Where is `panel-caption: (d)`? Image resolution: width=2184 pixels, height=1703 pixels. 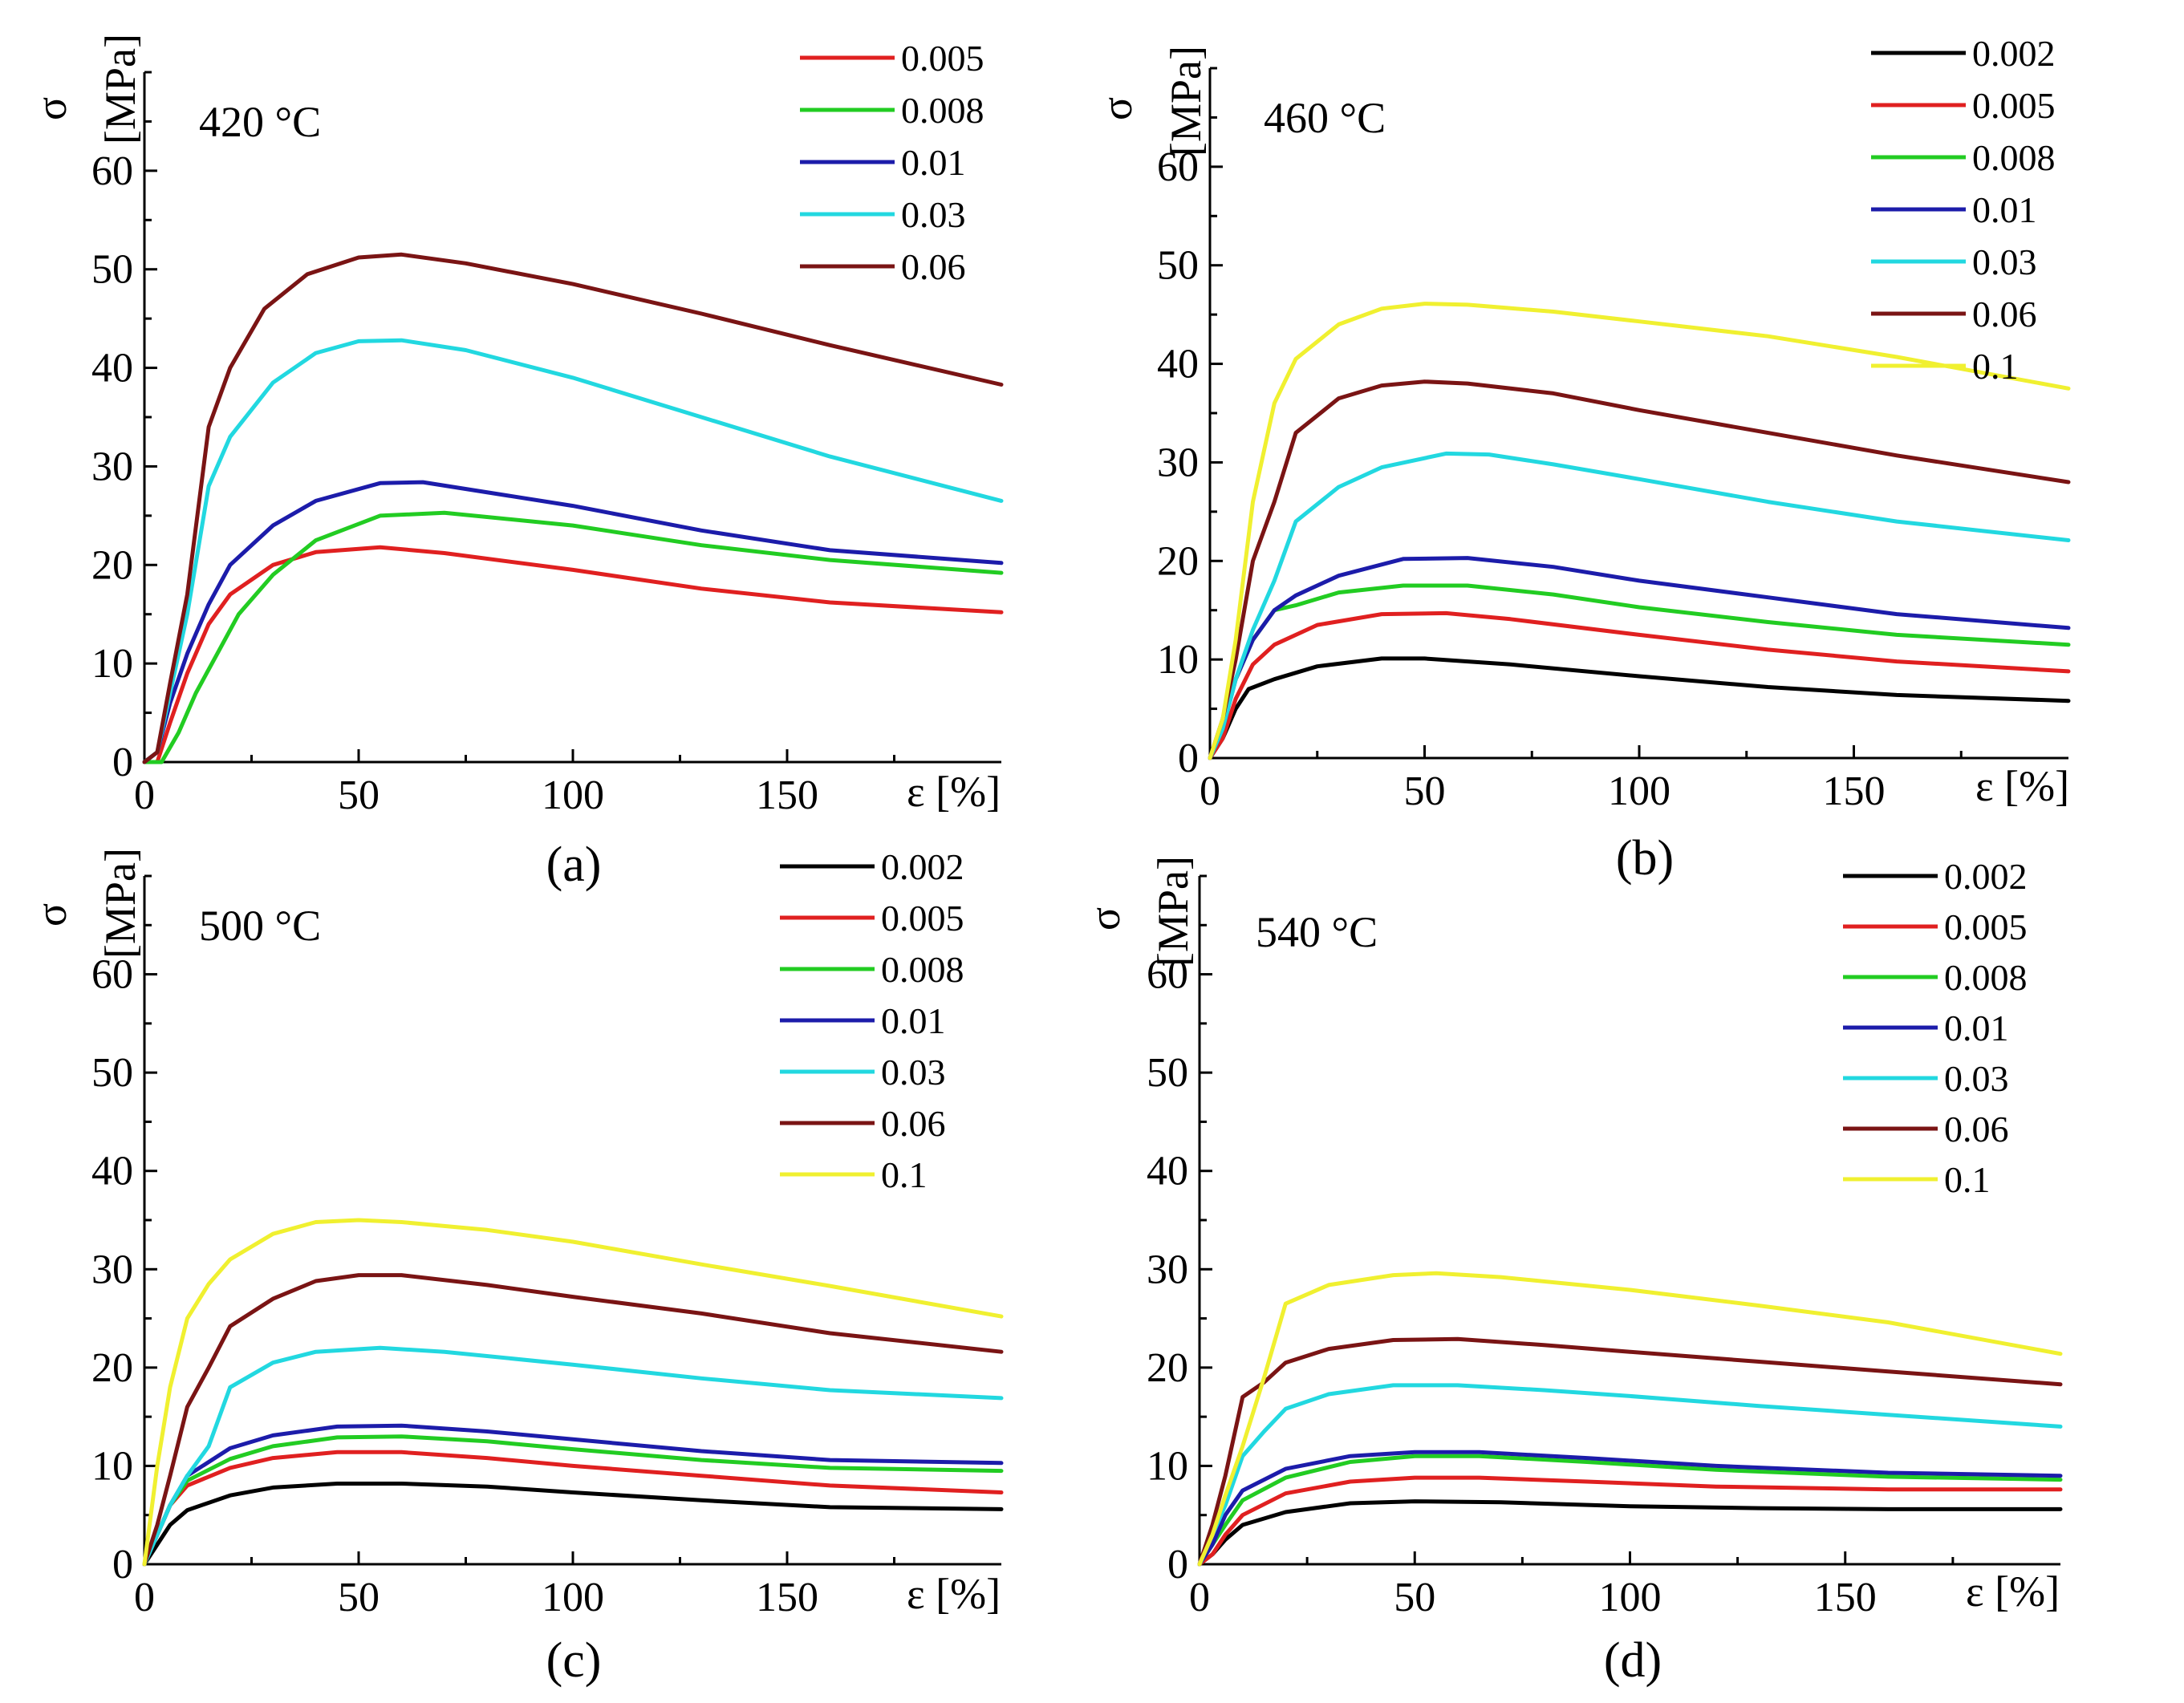 panel-caption: (d) is located at coordinates (1633, 1660).